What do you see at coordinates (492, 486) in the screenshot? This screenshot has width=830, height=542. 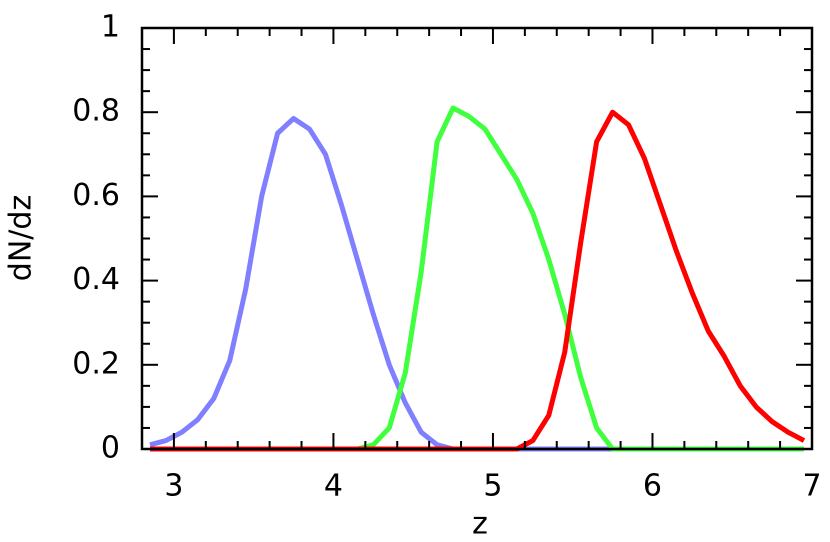 I see `x-tick-label: 5` at bounding box center [492, 486].